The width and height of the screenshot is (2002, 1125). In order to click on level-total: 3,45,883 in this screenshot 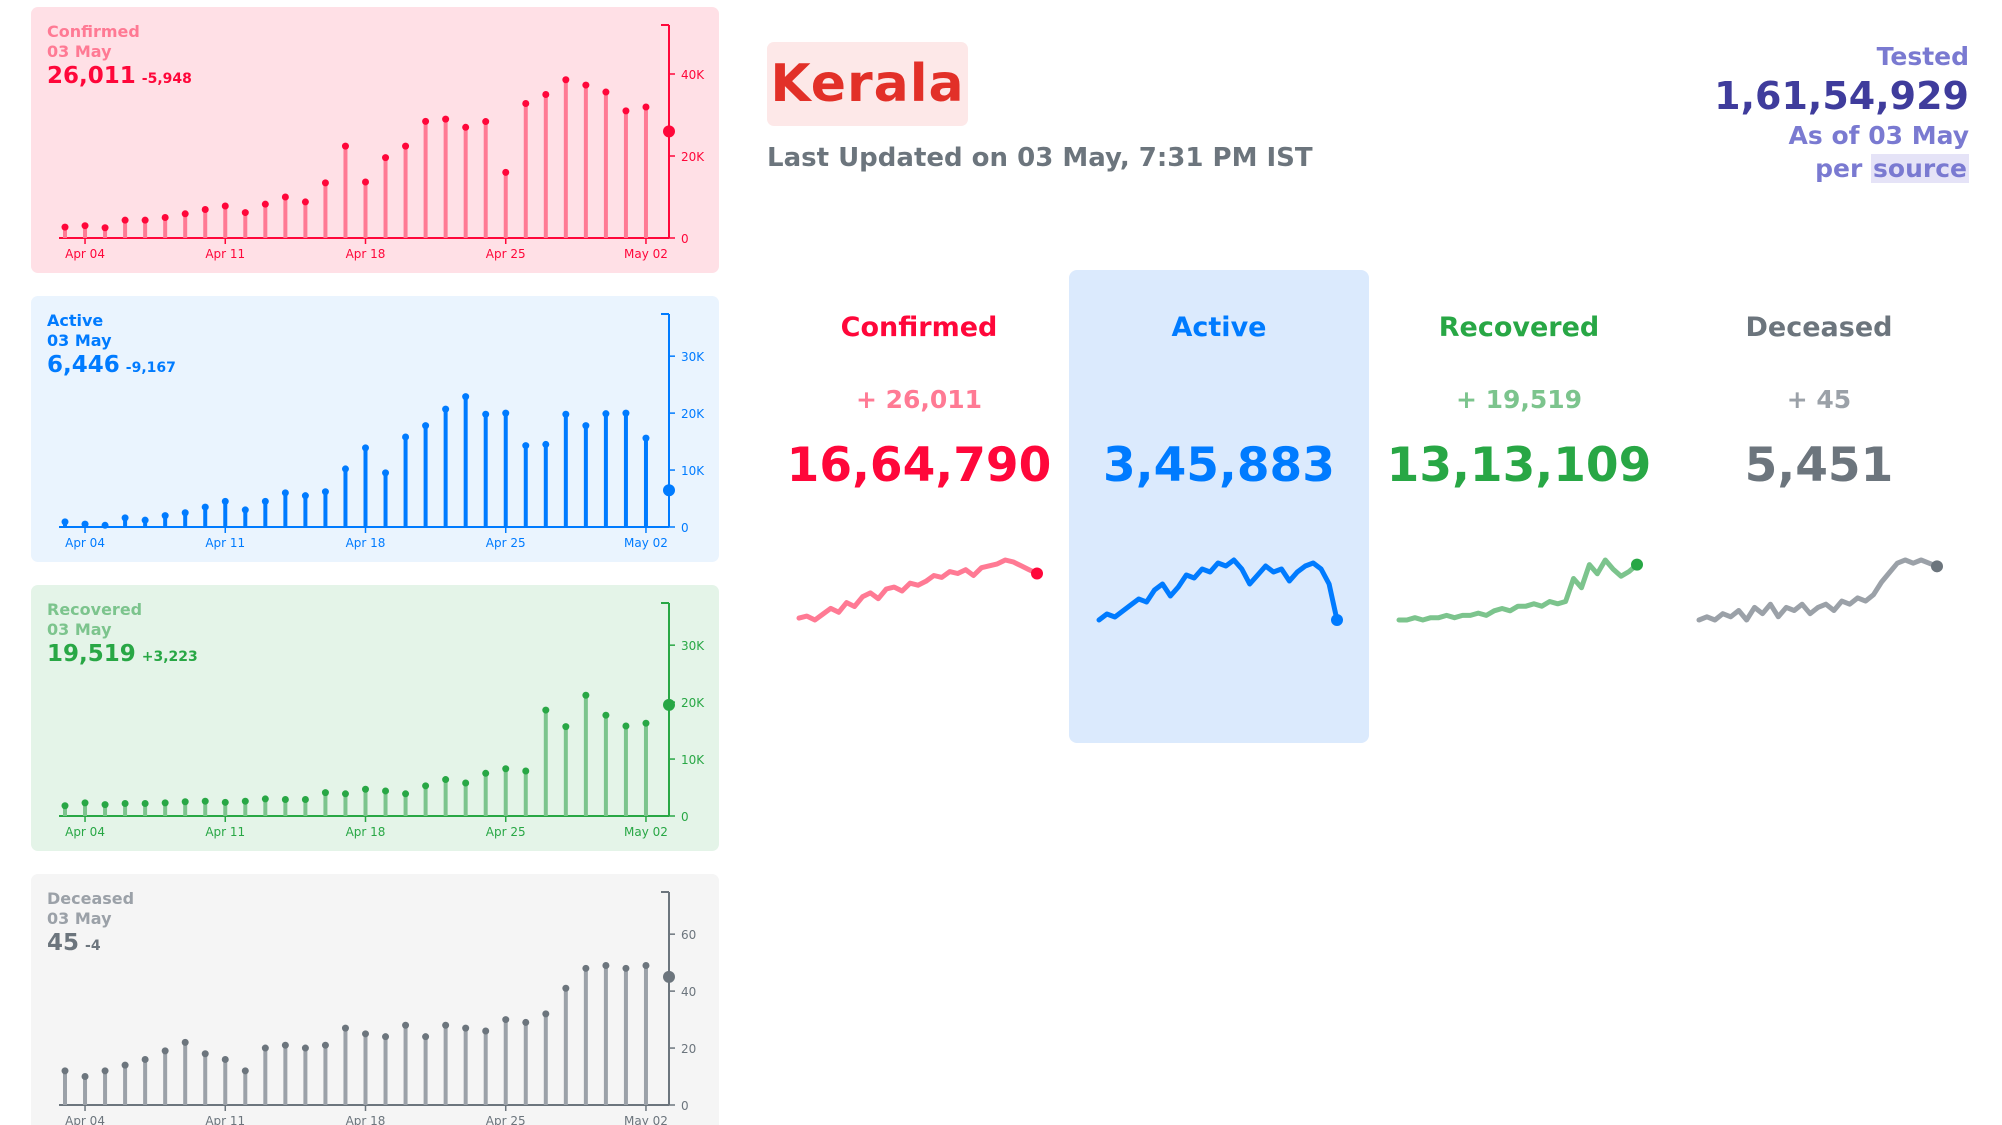, I will do `click(1219, 465)`.